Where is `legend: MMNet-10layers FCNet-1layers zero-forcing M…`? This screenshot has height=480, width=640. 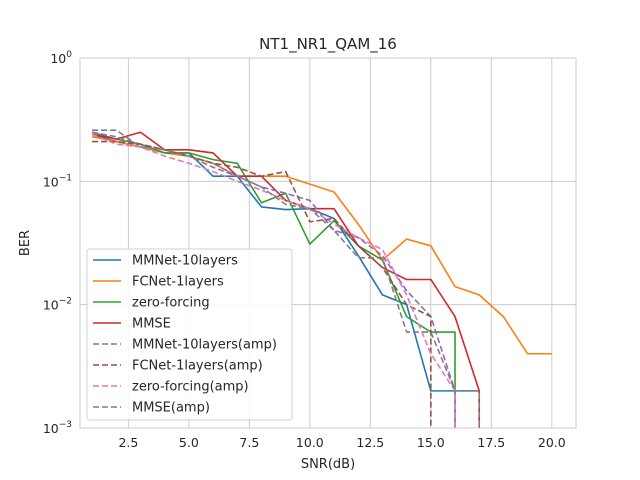
legend: MMNet-10layers FCNet-1layers zero-forcing M… is located at coordinates (189, 334).